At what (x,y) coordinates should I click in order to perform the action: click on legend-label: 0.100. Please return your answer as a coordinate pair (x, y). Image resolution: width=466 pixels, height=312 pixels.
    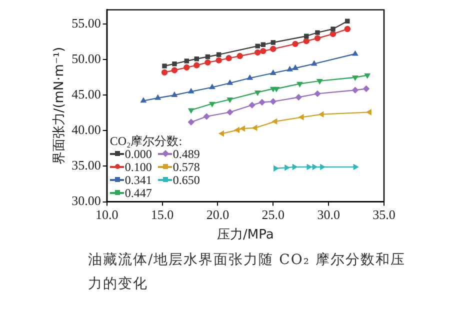
    Looking at the image, I should click on (138, 167).